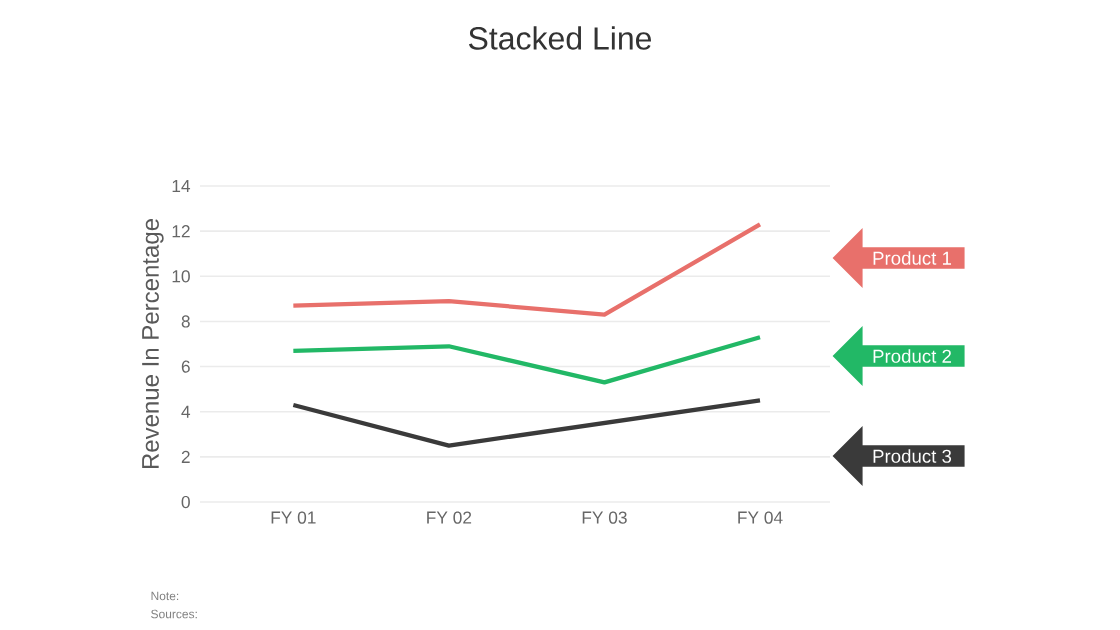  What do you see at coordinates (153, 344) in the screenshot?
I see `y-axis-title: Revenue In Percentage` at bounding box center [153, 344].